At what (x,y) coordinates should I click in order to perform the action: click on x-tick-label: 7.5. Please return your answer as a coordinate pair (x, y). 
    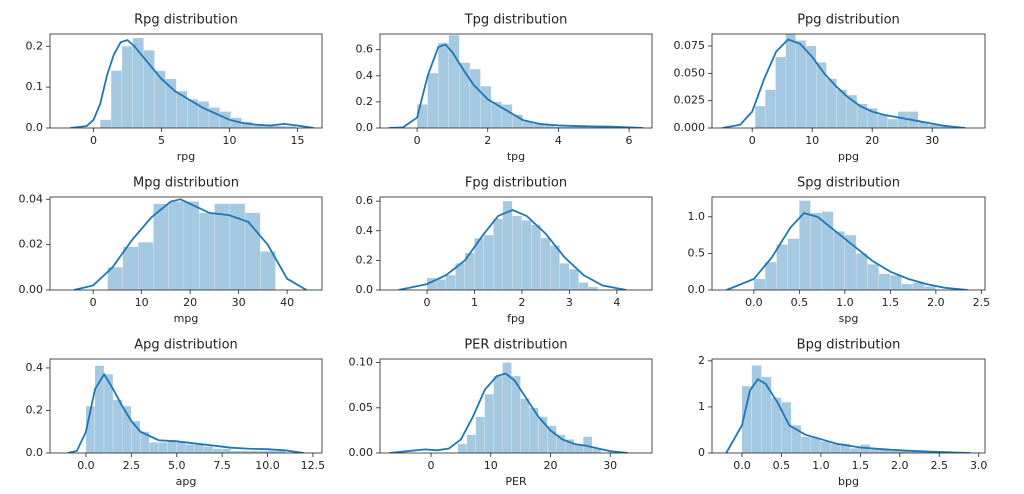
    Looking at the image, I should click on (222, 465).